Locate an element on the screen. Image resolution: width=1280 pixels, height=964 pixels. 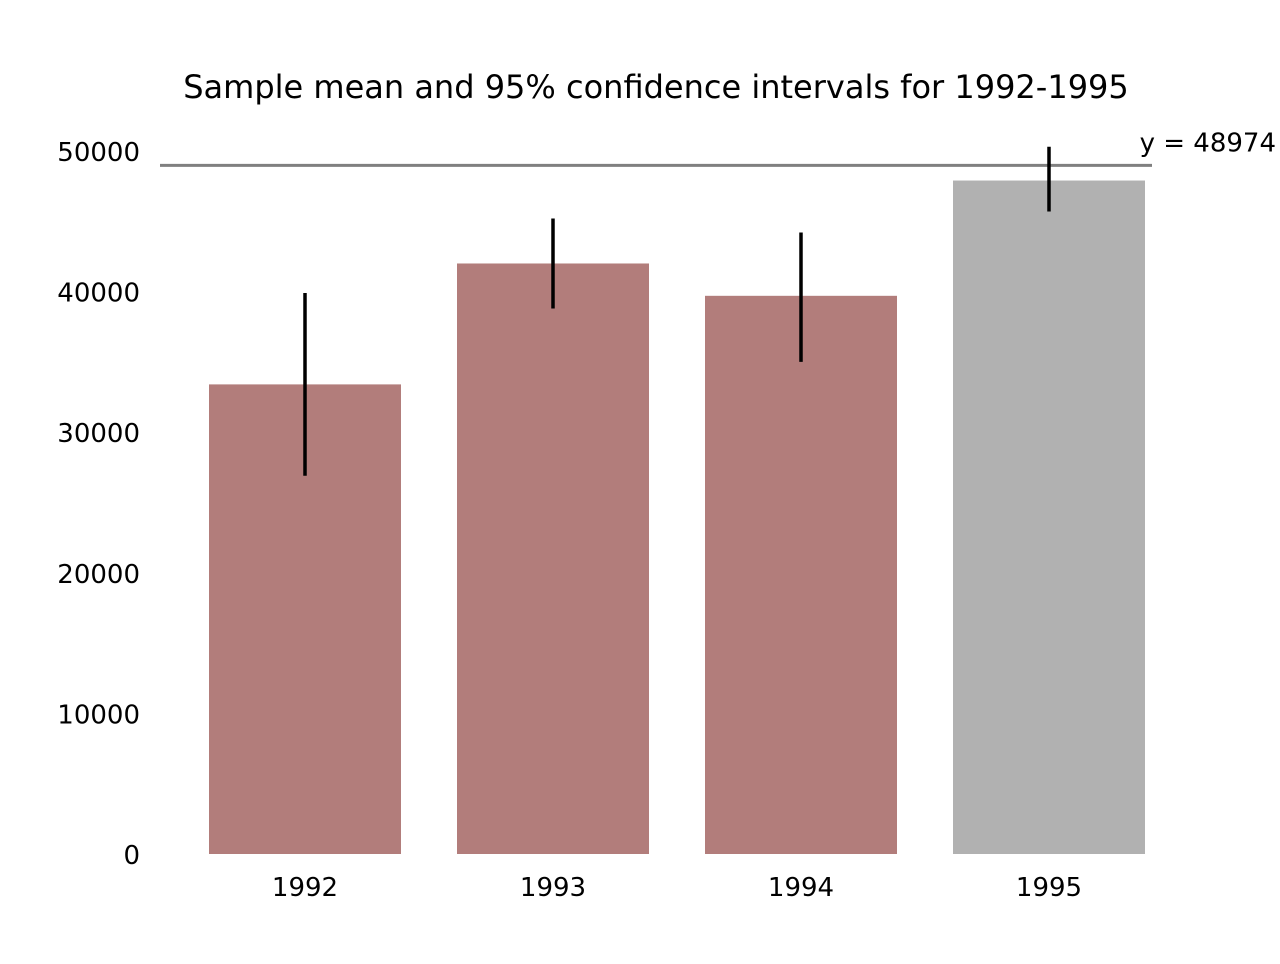
y-tick-label: 10000 is located at coordinates (98, 715).